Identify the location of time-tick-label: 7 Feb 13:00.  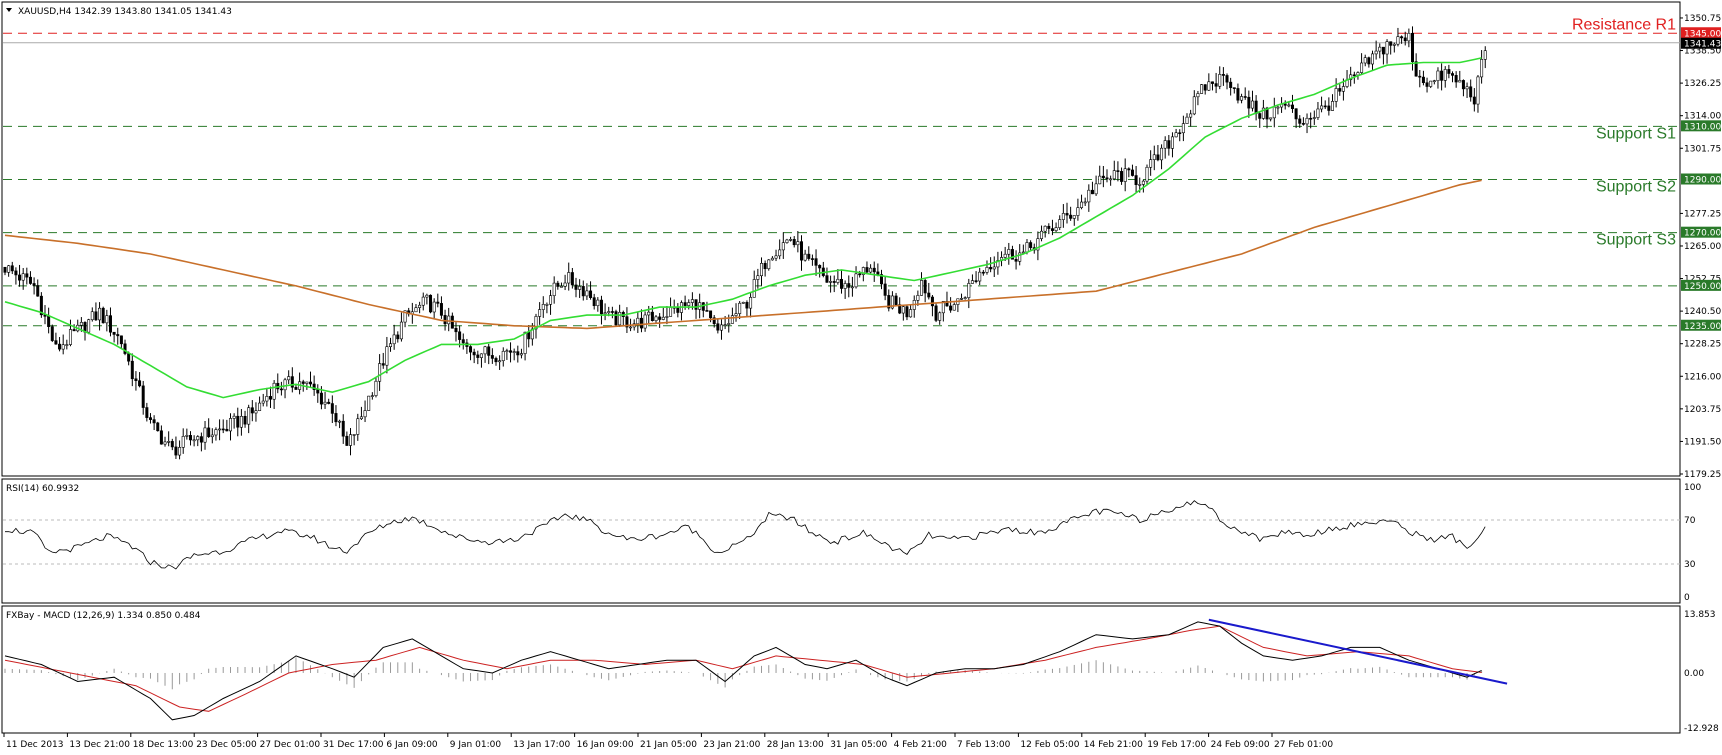
(984, 745).